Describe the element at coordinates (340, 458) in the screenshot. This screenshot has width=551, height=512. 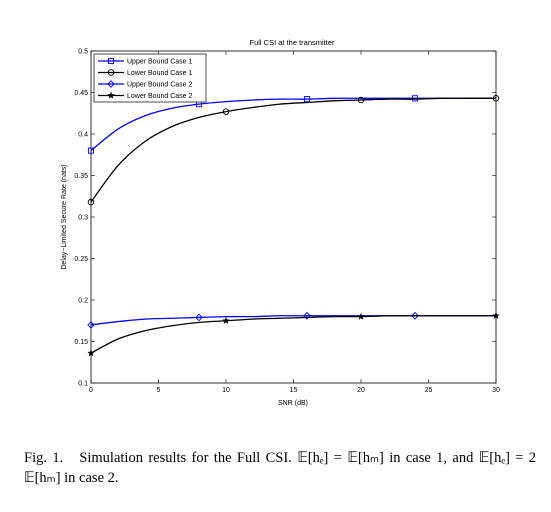
I see `caption-equation-1: 𝔼[hₑ] = 𝔼[hₘ]` at that location.